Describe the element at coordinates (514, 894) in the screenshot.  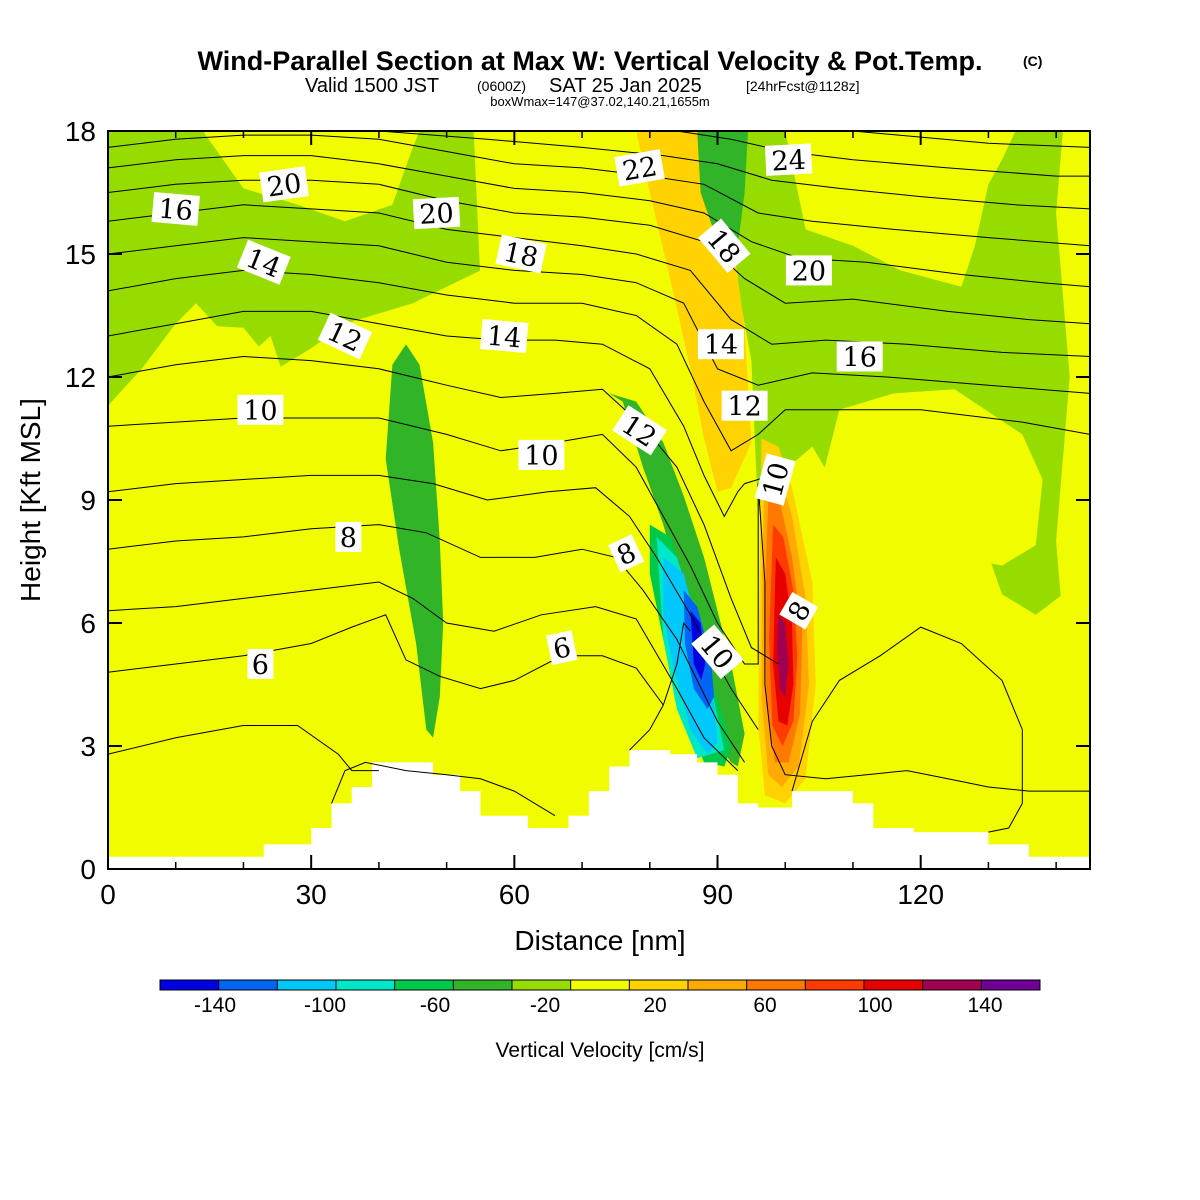
I see `x-tick-label: 60` at that location.